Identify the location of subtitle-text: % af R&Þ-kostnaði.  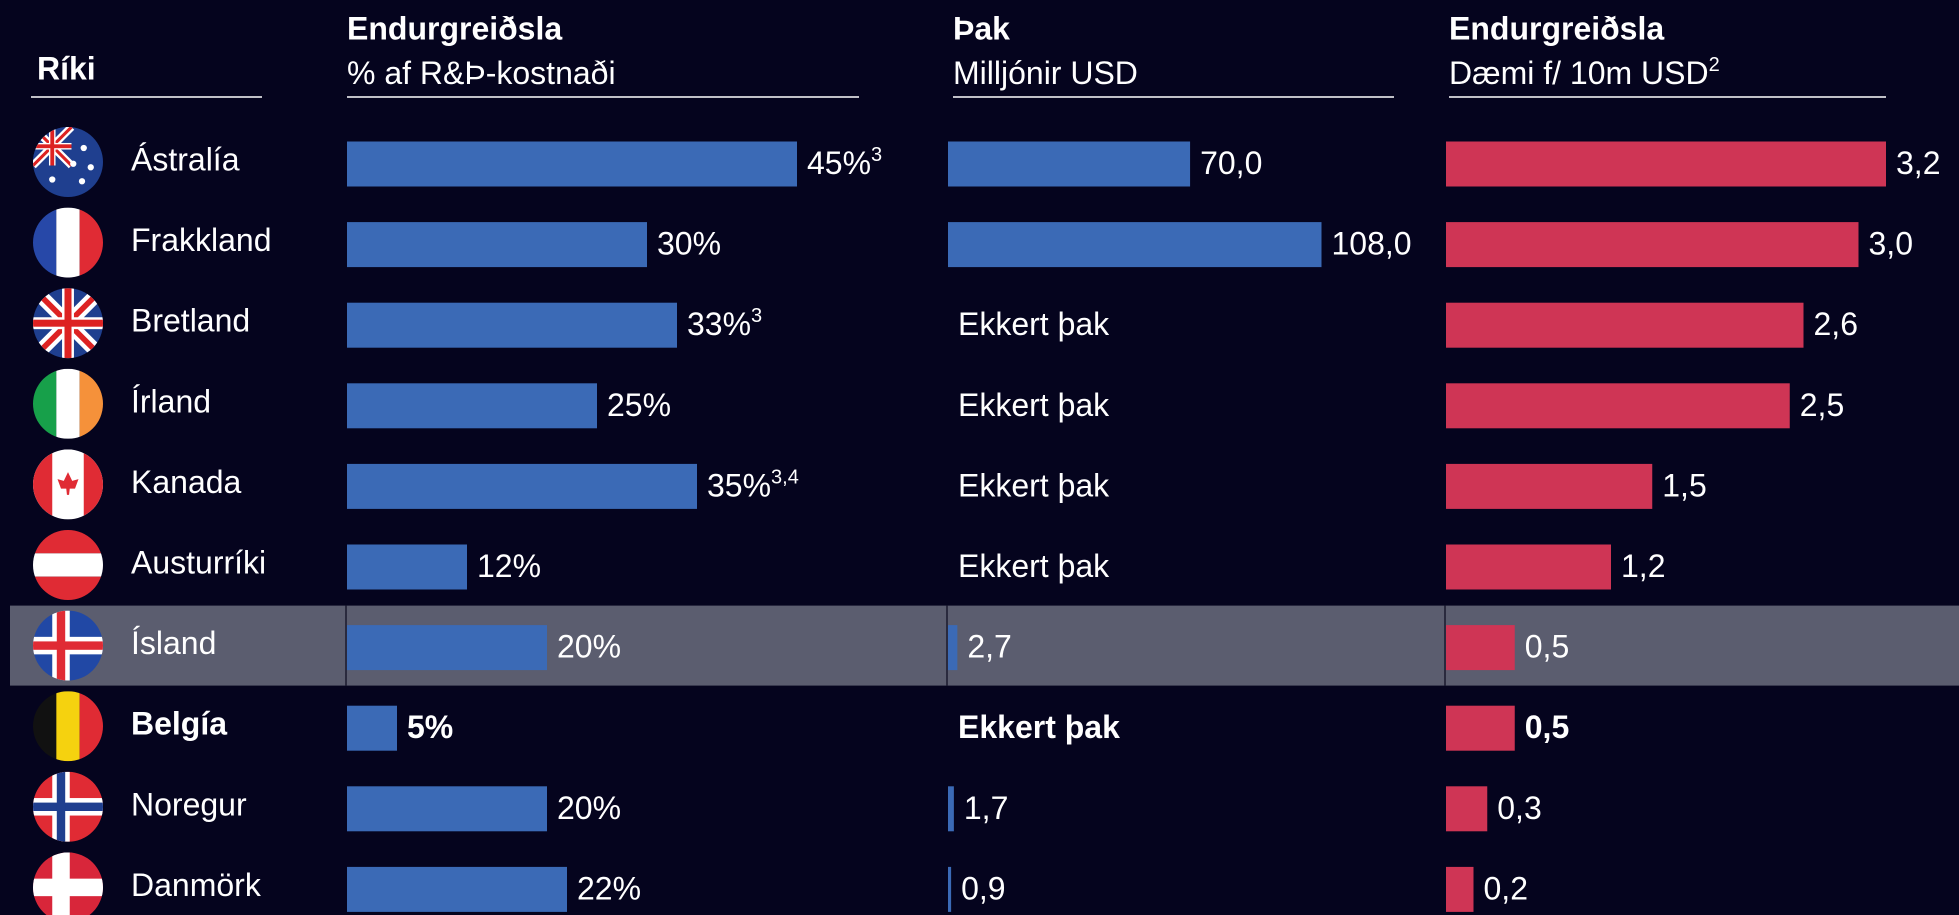
(481, 73).